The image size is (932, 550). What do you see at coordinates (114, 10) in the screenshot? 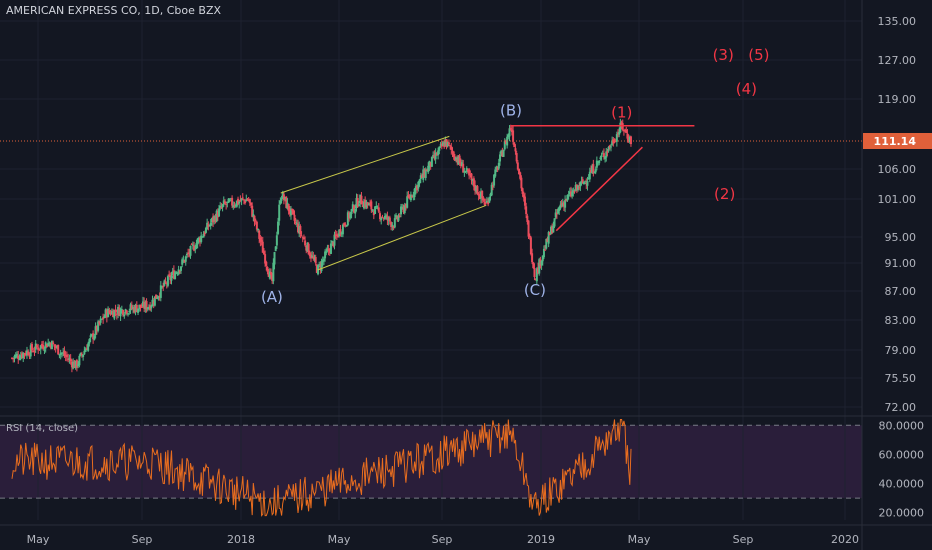
I see `chart-title: AMERICAN EXPRESS CO, 1D, Cboe BZX` at bounding box center [114, 10].